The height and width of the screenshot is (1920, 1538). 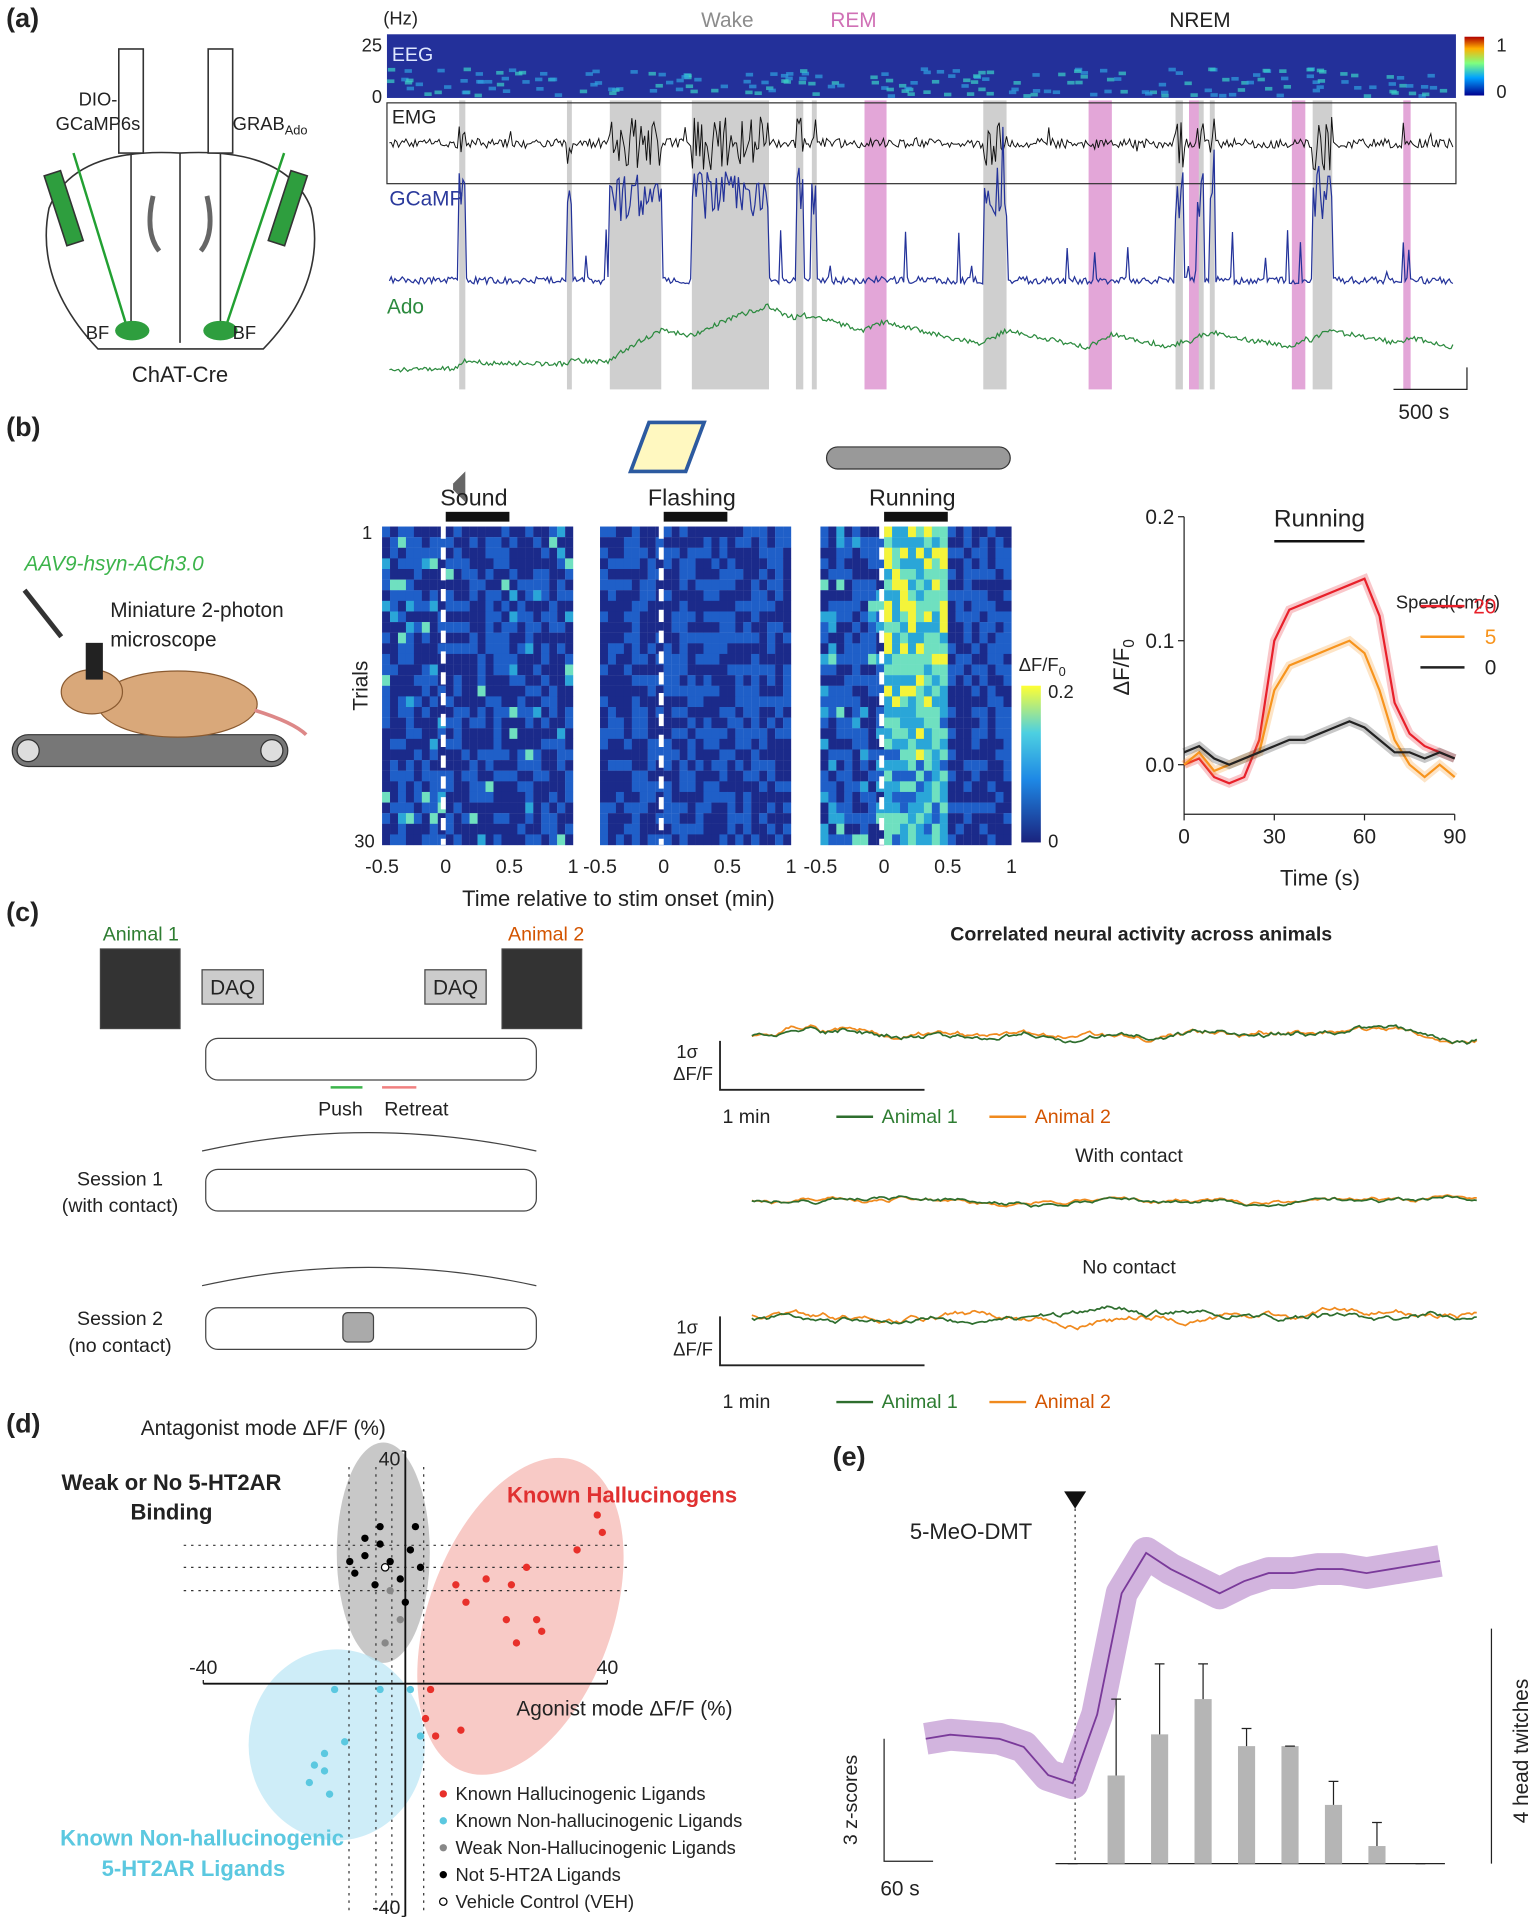 What do you see at coordinates (375, 1585) in the screenshot?
I see `point` at bounding box center [375, 1585].